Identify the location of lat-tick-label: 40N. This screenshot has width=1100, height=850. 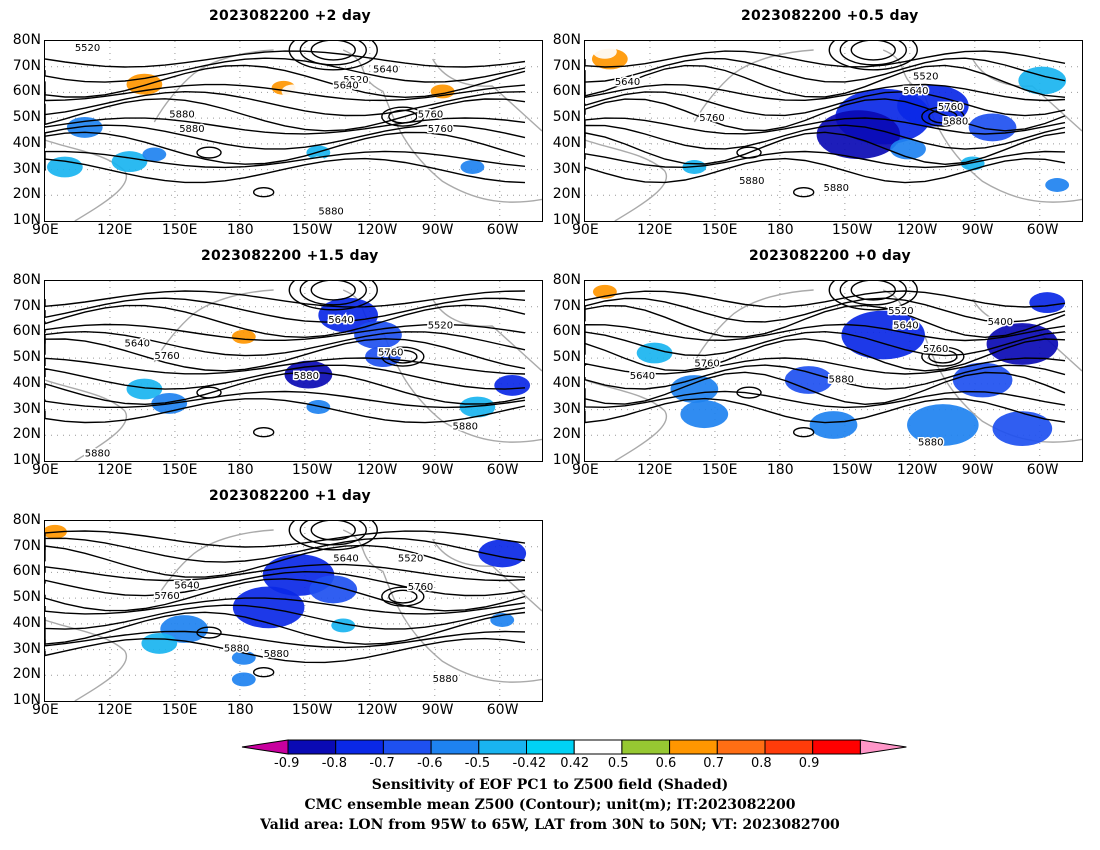
(566, 382).